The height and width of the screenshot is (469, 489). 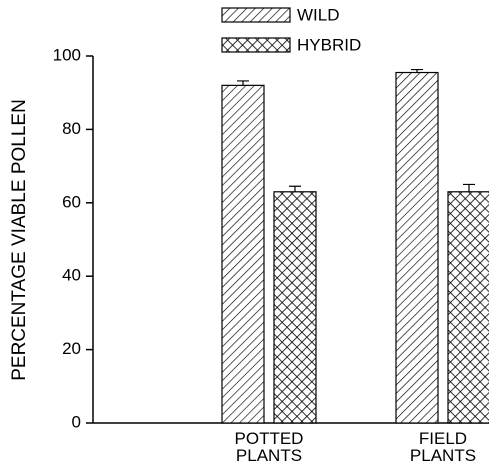 I want to click on x-tick-label: FIELD PLANTS, so click(x=443, y=447).